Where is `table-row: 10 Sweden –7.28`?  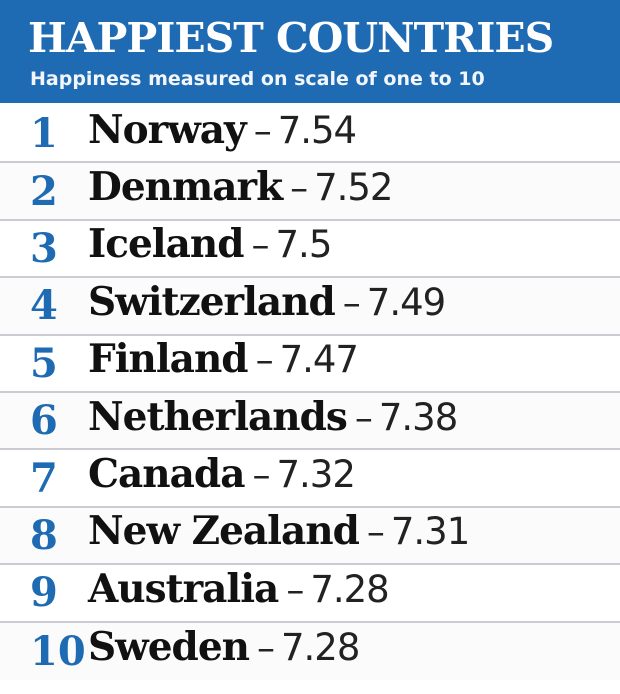 table-row: 10 Sweden –7.28 is located at coordinates (310, 651).